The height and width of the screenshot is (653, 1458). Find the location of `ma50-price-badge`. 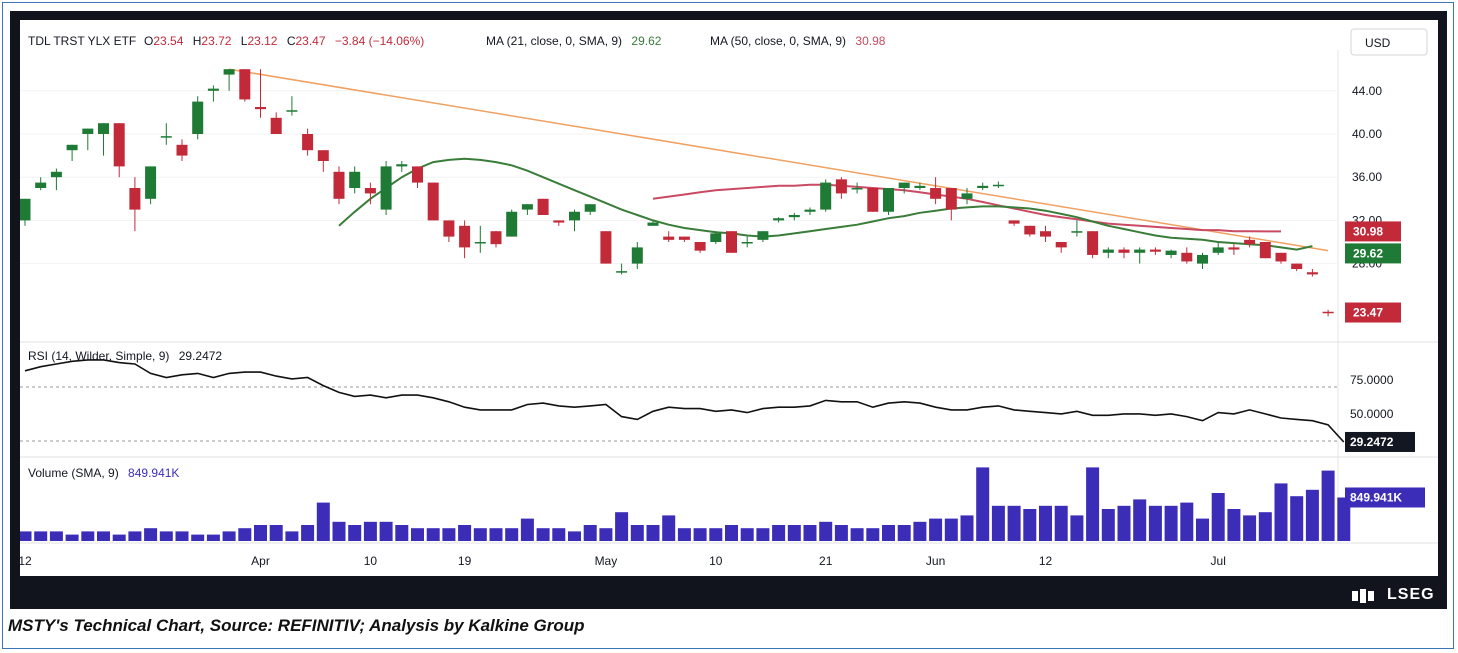

ma50-price-badge is located at coordinates (1373, 231).